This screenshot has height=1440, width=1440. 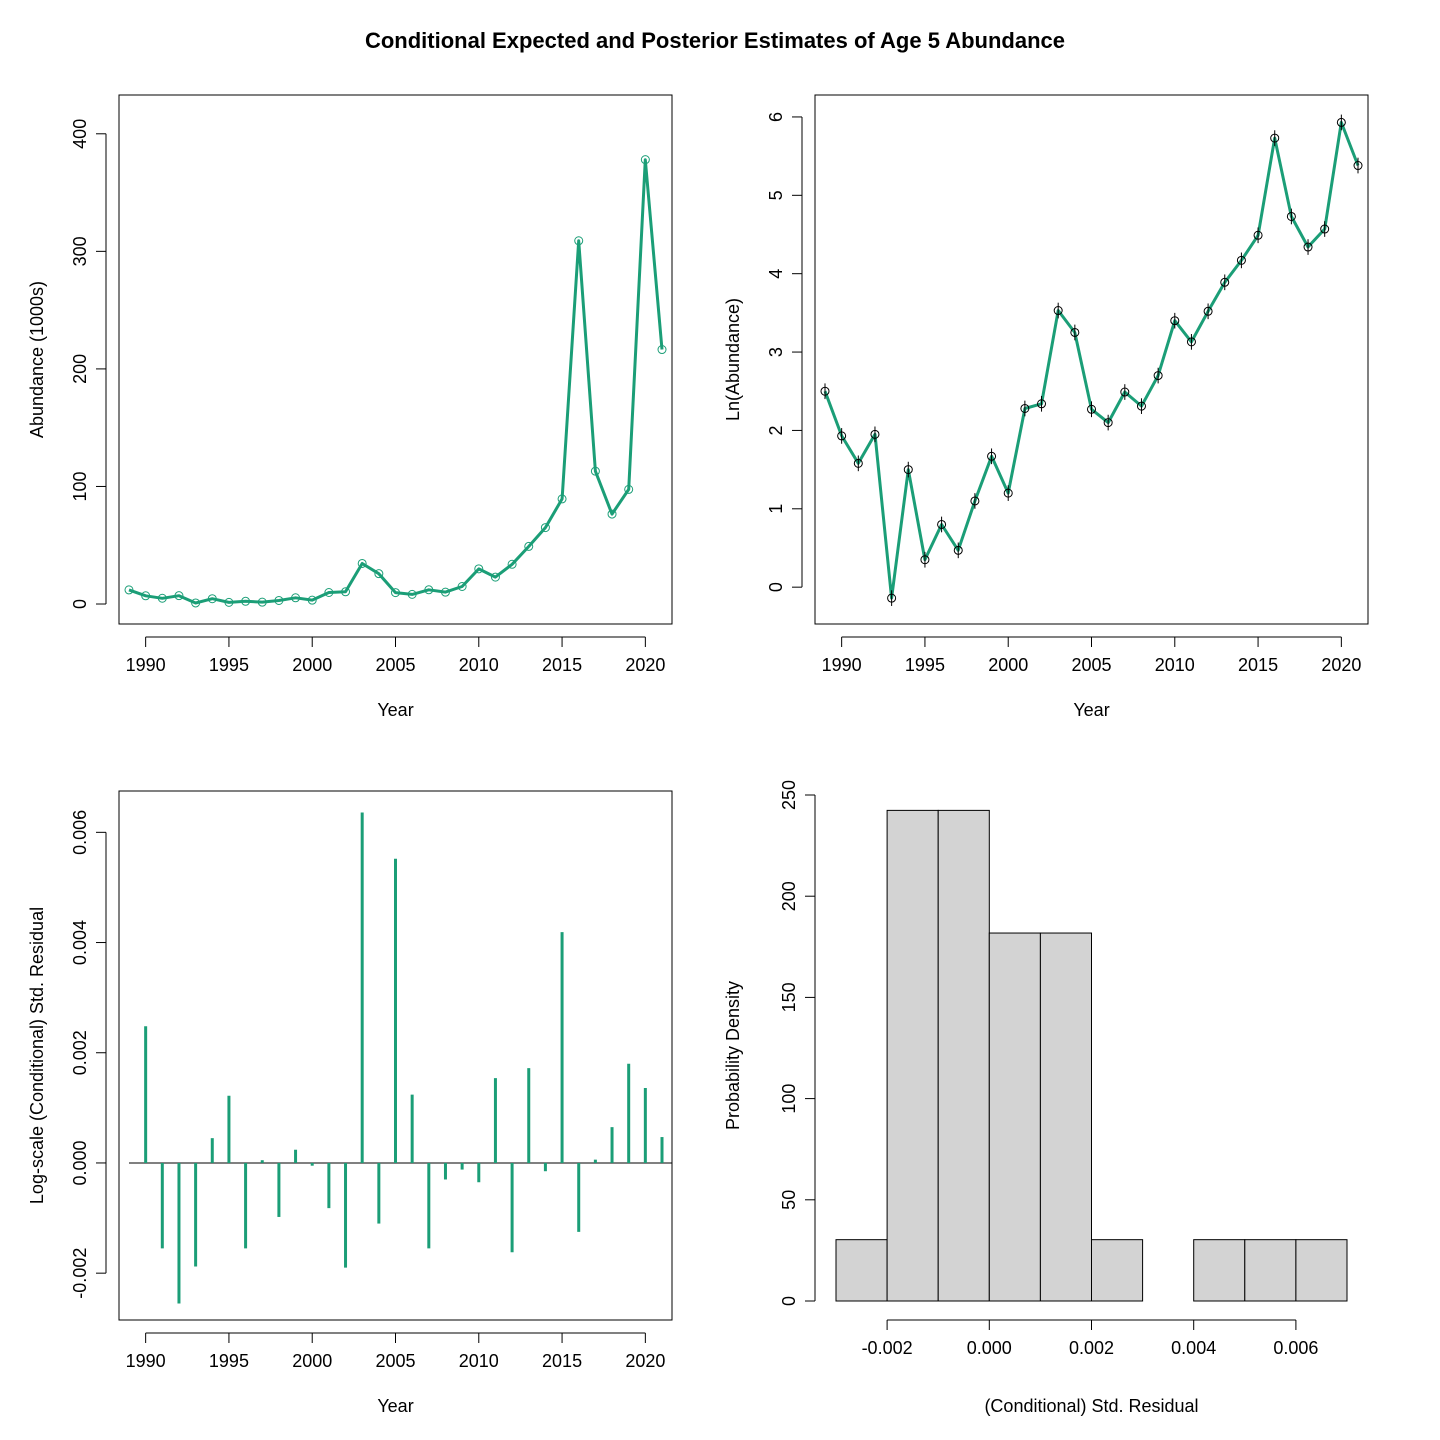 I want to click on x-tick-label: 1990, so click(x=842, y=665).